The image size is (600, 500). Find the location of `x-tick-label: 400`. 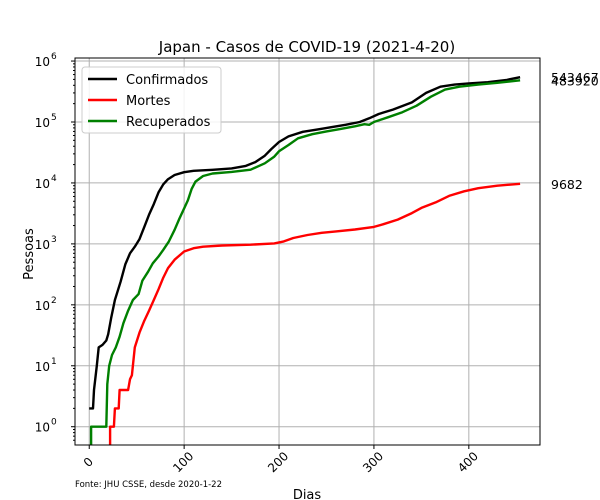

x-tick-label: 400 is located at coordinates (468, 462).